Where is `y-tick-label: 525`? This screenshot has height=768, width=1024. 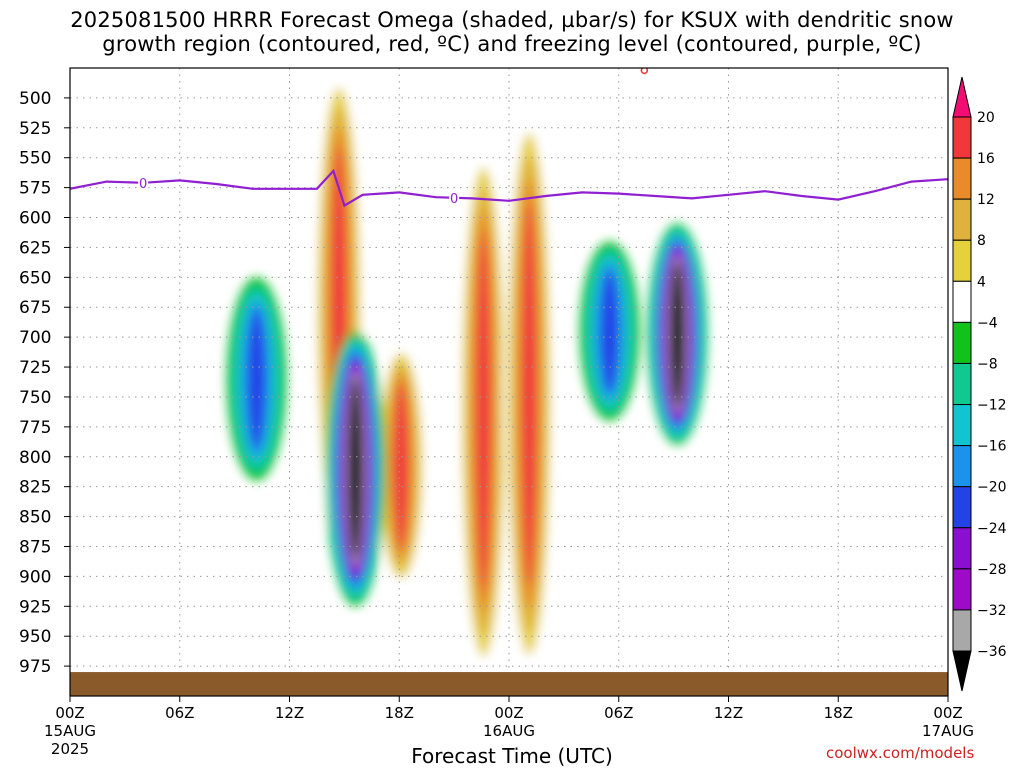 y-tick-label: 525 is located at coordinates (35, 129).